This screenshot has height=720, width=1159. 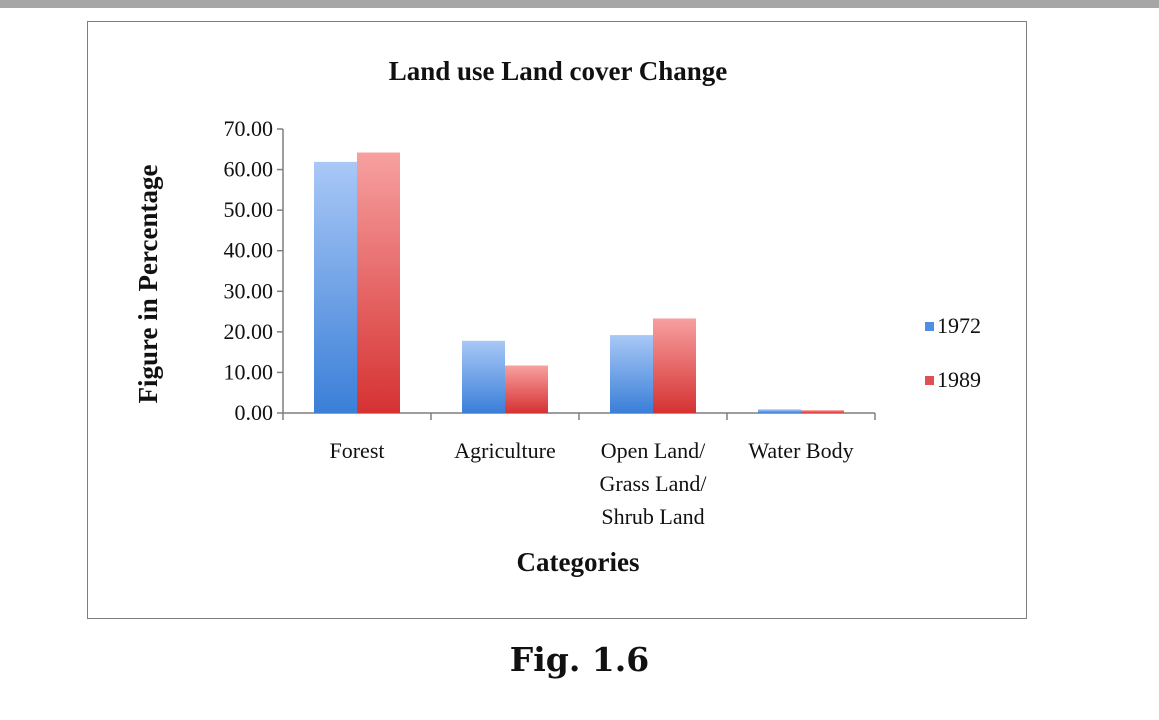 What do you see at coordinates (249, 128) in the screenshot?
I see `y-tick-label: 70.00` at bounding box center [249, 128].